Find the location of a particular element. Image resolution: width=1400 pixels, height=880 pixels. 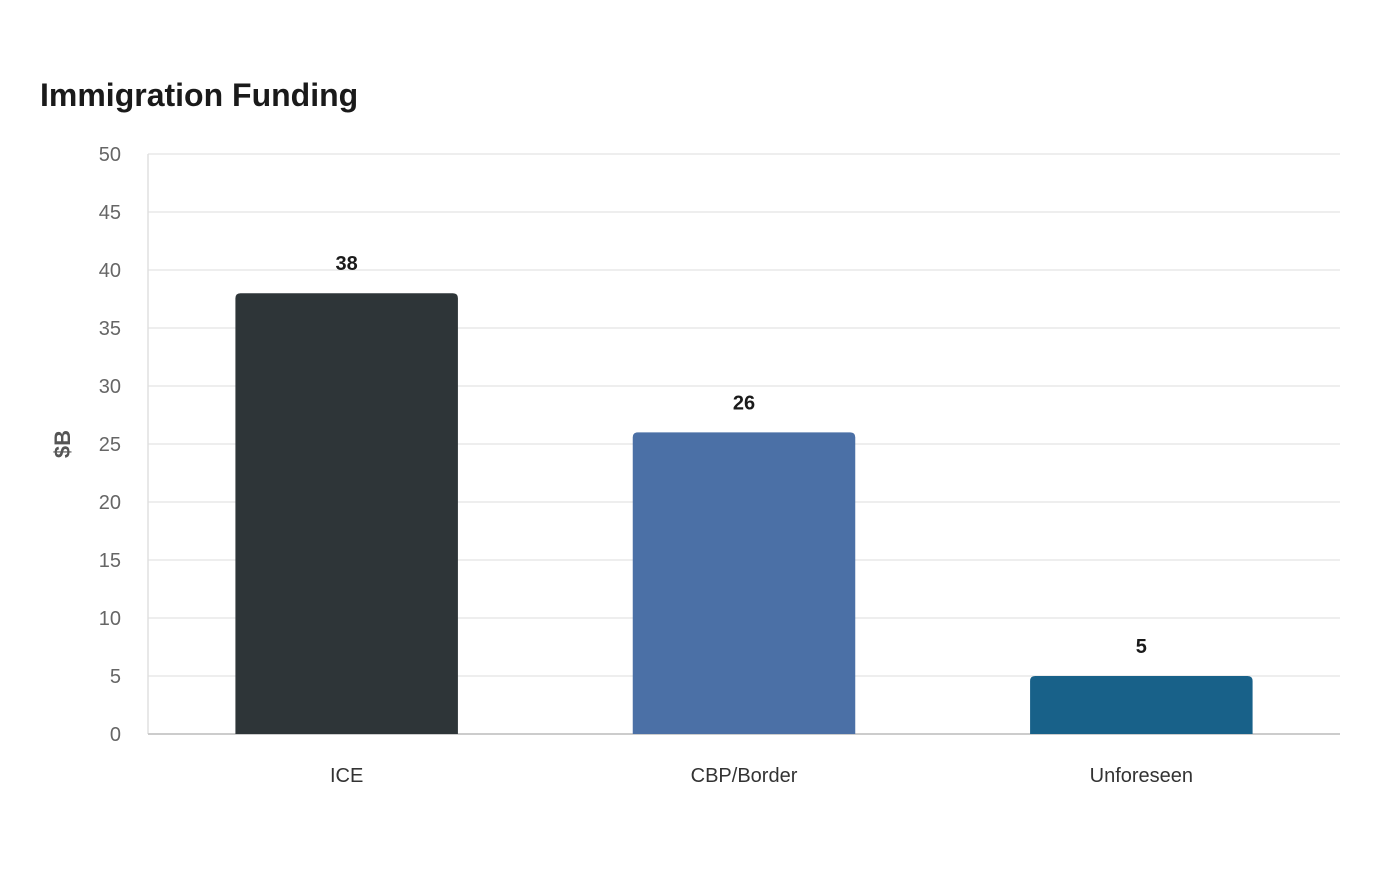

bar-cbp-border is located at coordinates (744, 583).